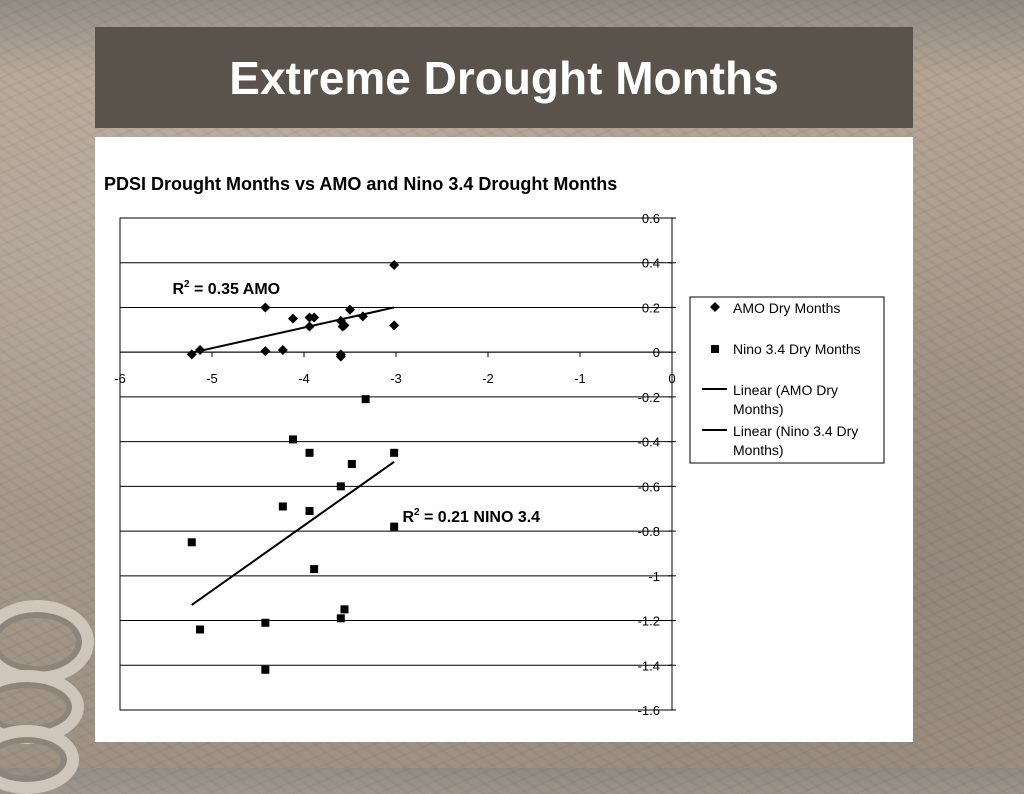 The width and height of the screenshot is (1024, 794). I want to click on y-tick-label: -0.4, so click(649, 442).